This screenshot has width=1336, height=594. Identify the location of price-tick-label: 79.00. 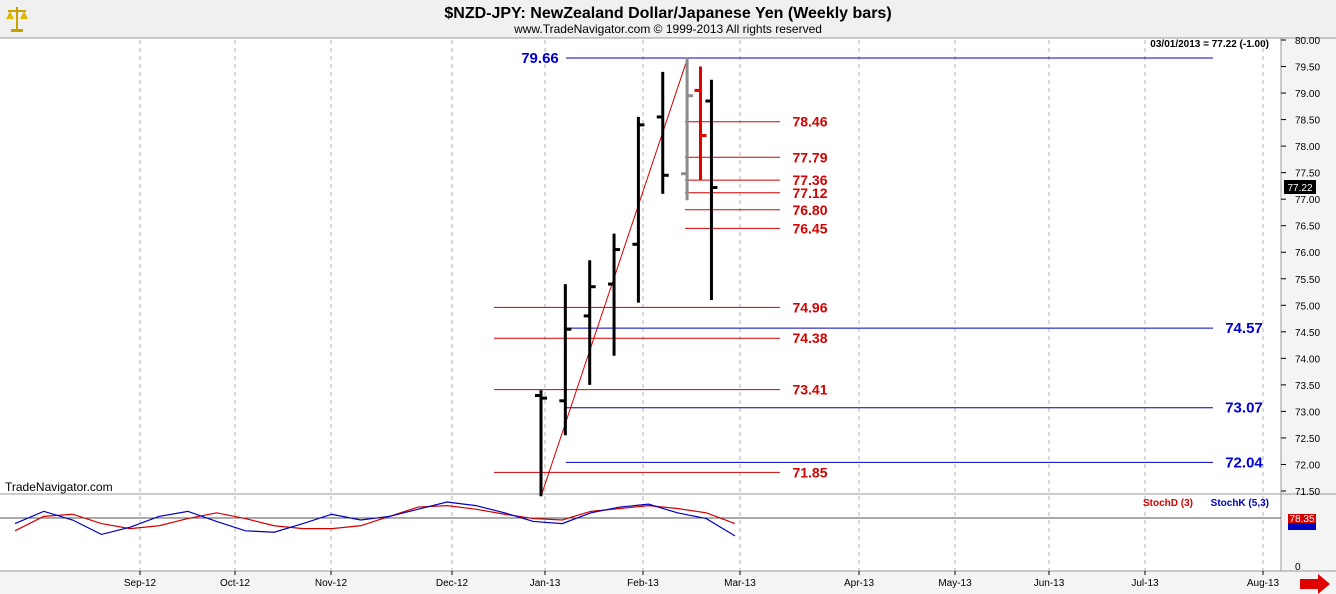
(1307, 94).